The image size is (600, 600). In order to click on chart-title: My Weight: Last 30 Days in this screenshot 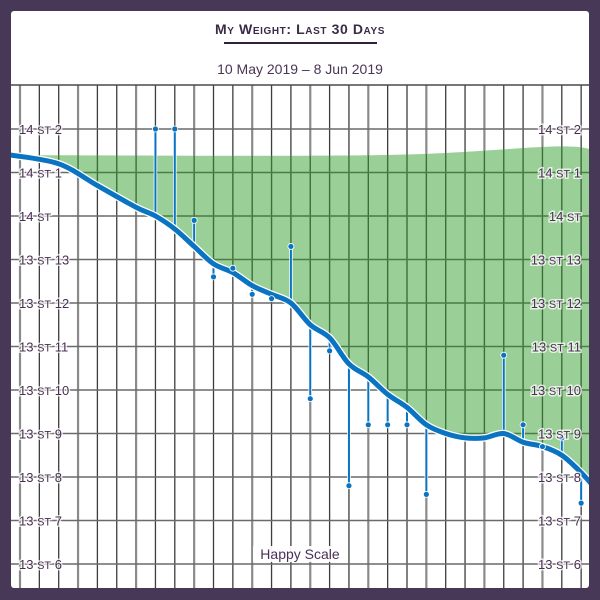, I will do `click(299, 29)`.